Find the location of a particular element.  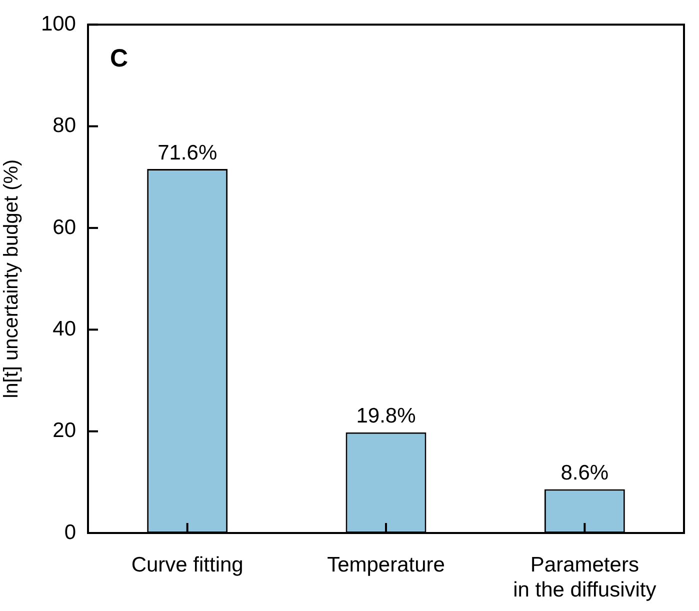

text: C is located at coordinates (119, 58).